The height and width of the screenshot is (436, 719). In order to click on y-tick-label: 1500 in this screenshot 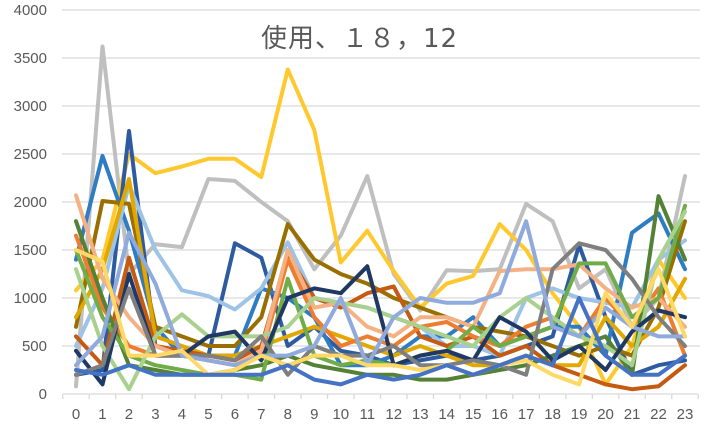, I will do `click(30, 250)`.